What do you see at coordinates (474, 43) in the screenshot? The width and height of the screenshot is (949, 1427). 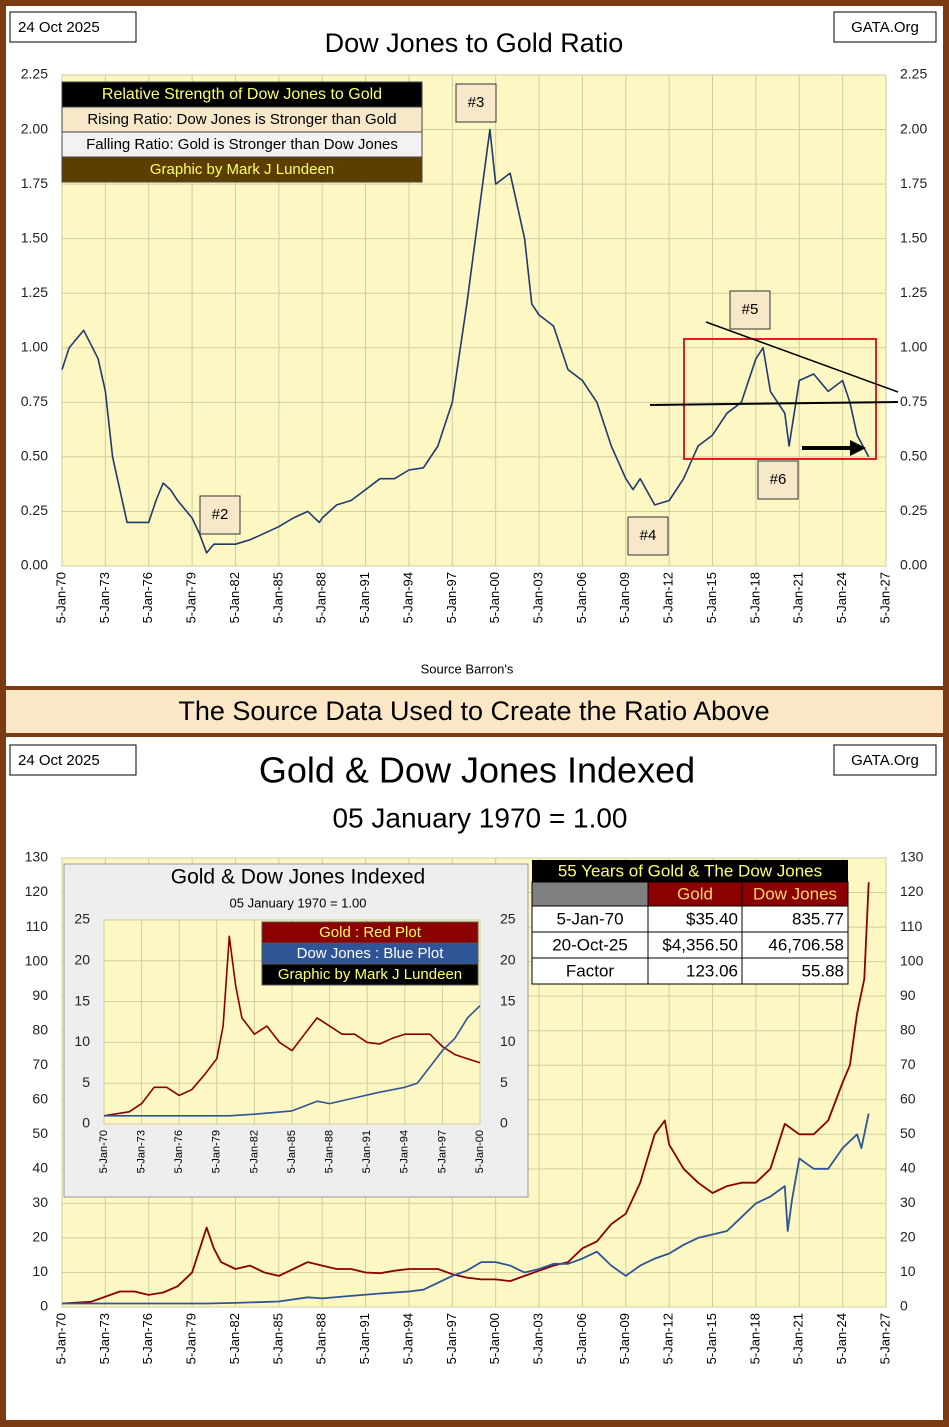 I see `chart-title: Dow Jones to Gold Ratio` at bounding box center [474, 43].